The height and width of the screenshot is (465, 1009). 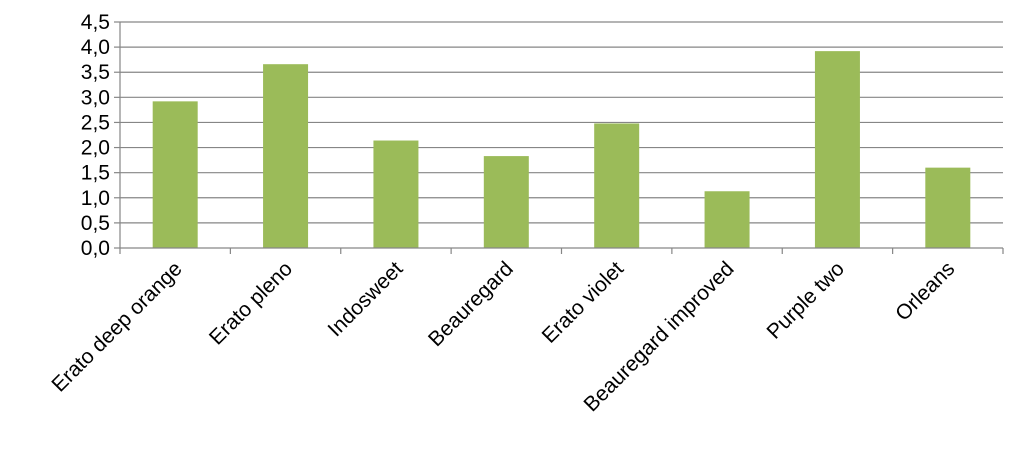 What do you see at coordinates (95, 47) in the screenshot?
I see `y-tick-label: 4,0` at bounding box center [95, 47].